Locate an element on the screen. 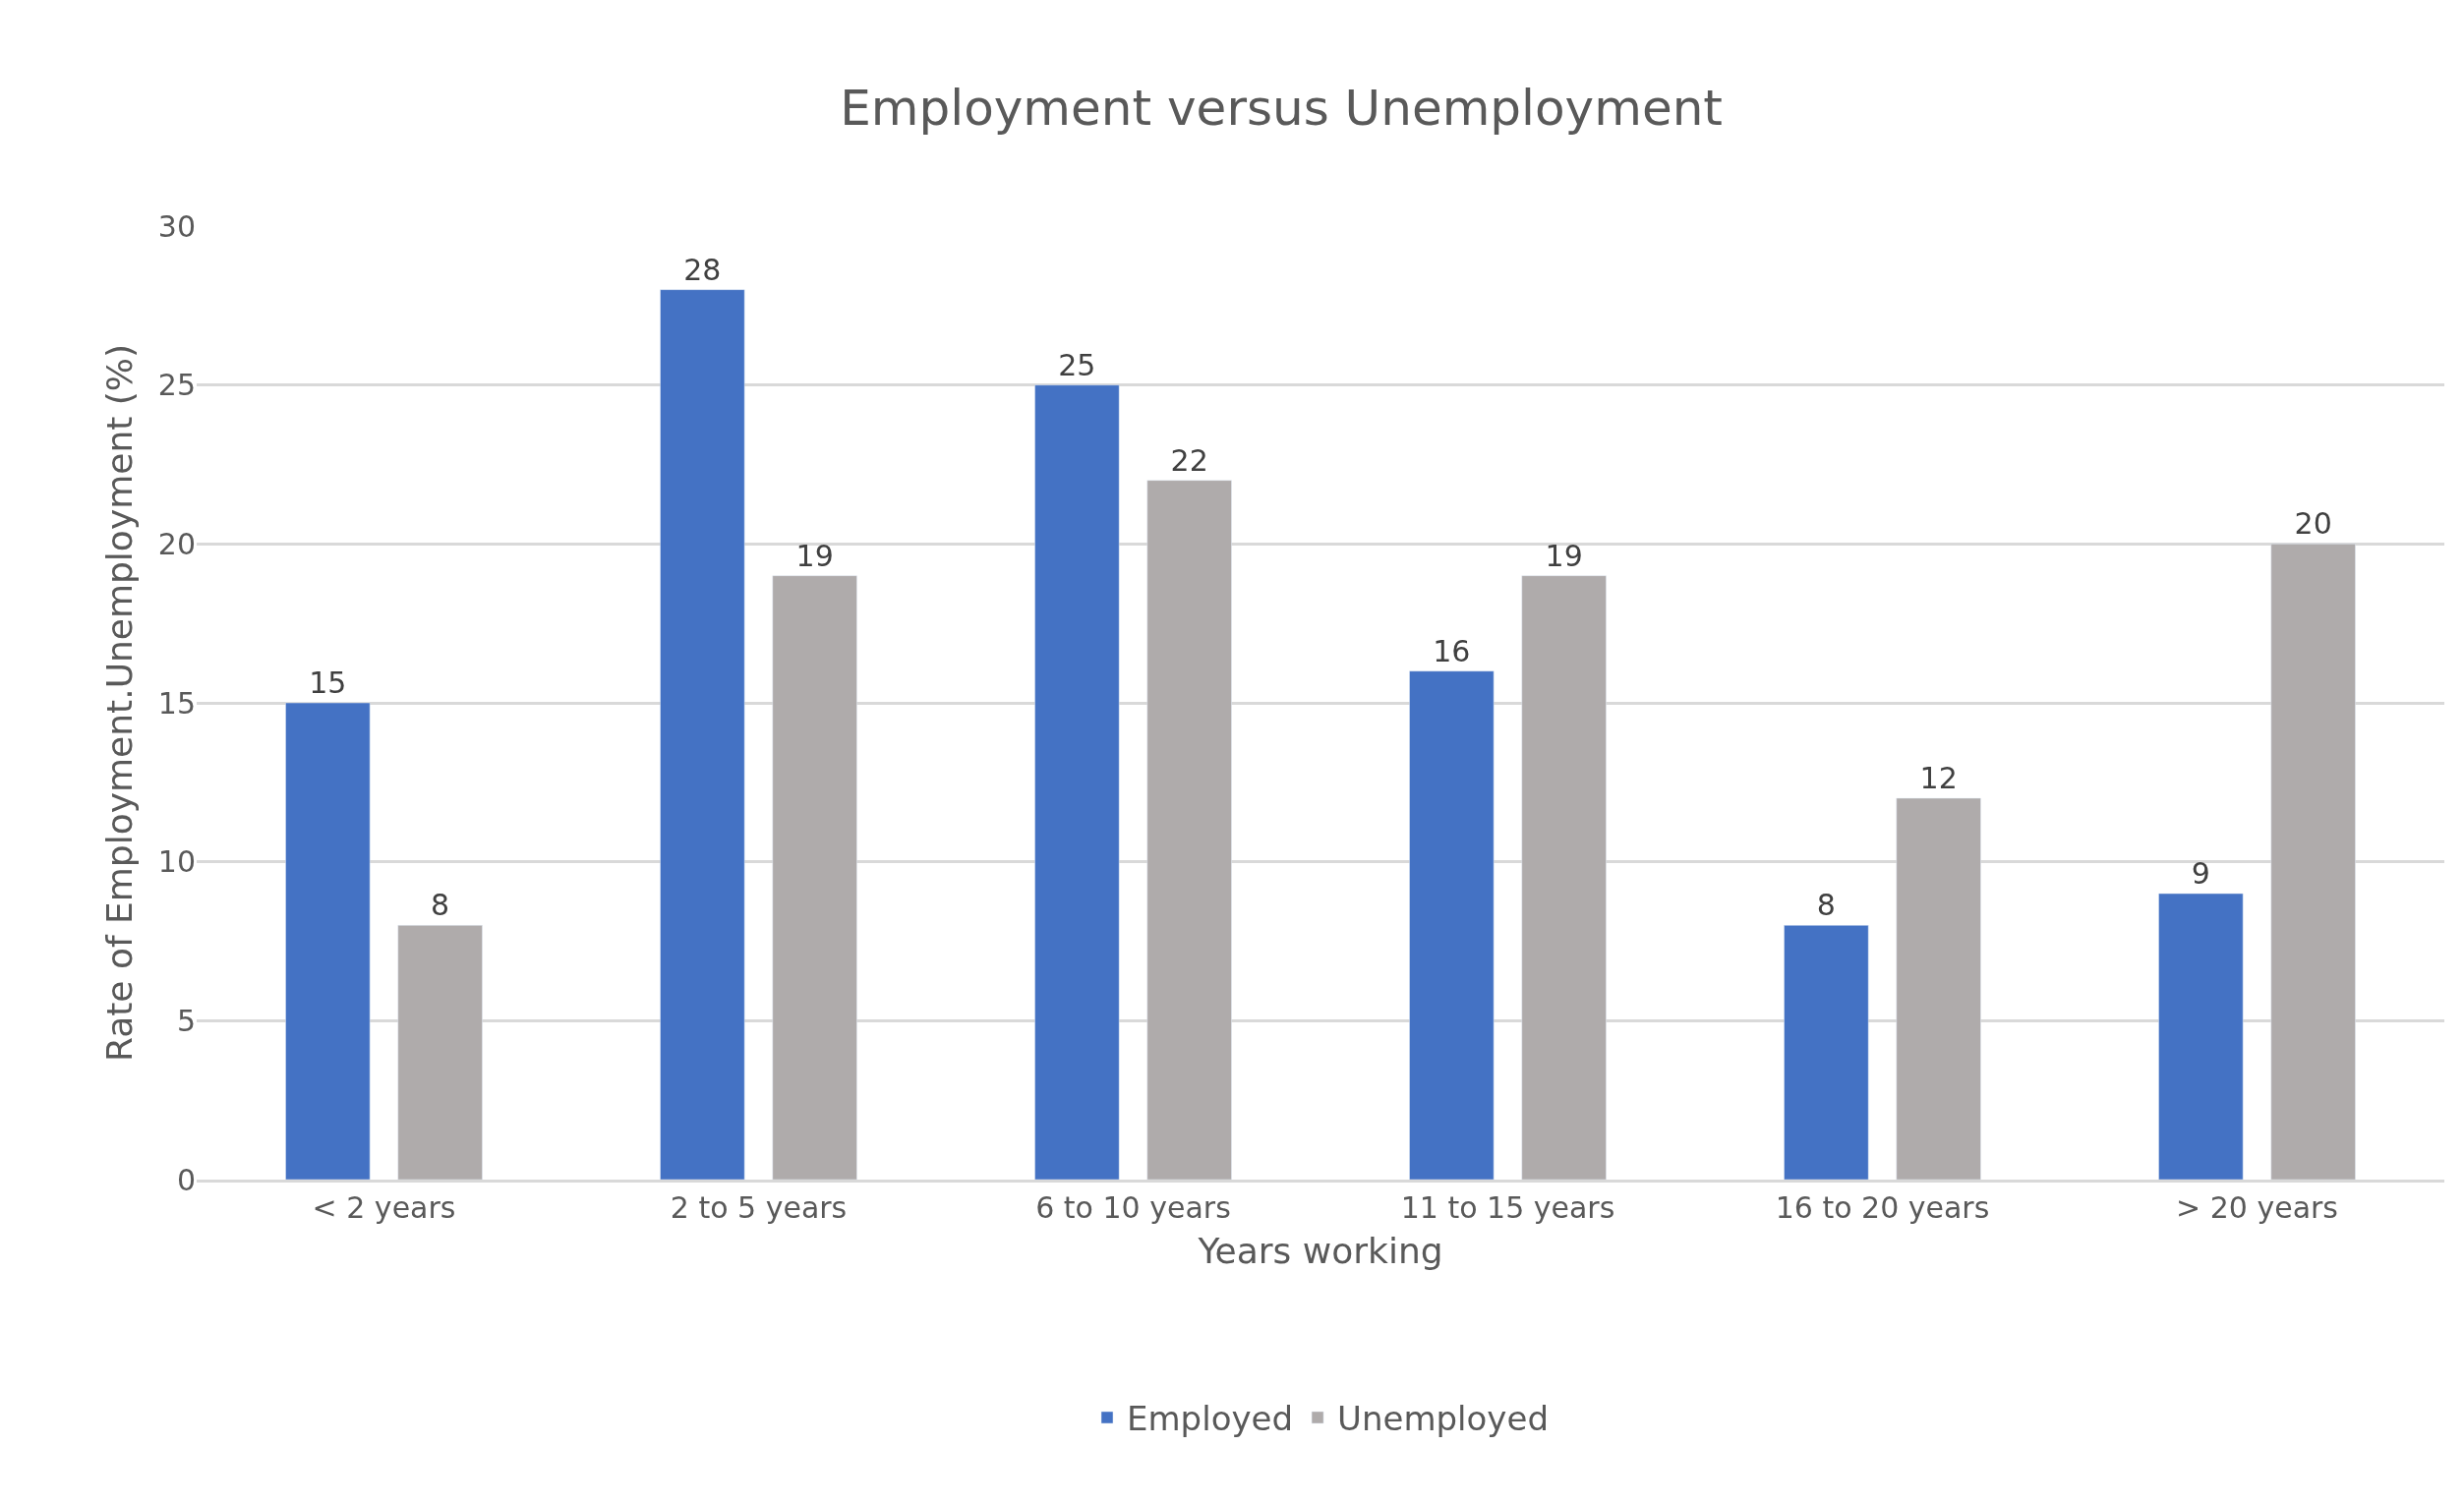 The width and height of the screenshot is (2464, 1504). y-axis-title: Rate of Employment.Unemployment (%) is located at coordinates (119, 703).